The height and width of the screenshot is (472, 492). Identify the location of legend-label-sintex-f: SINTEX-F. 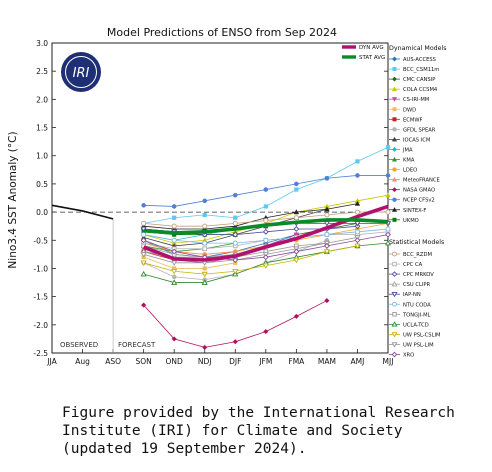
(414, 211).